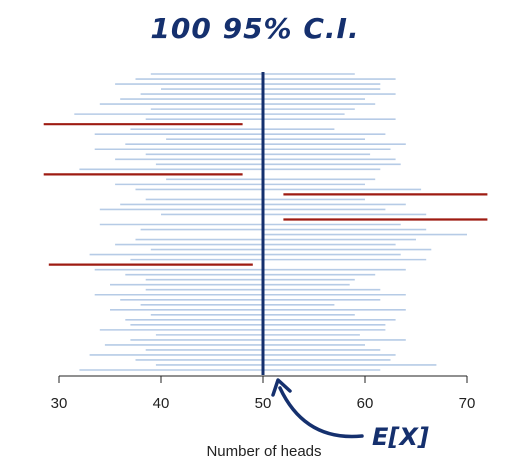  I want to click on x-tick-label: 60, so click(365, 403).